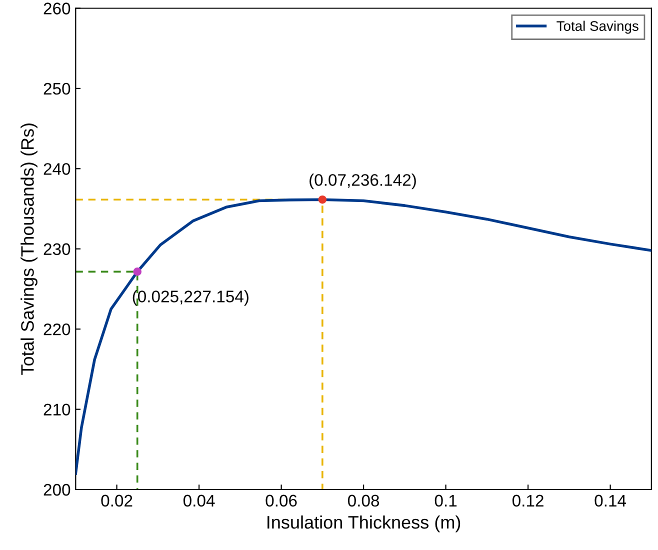  What do you see at coordinates (57, 249) in the screenshot?
I see `y-tick-label: 230` at bounding box center [57, 249].